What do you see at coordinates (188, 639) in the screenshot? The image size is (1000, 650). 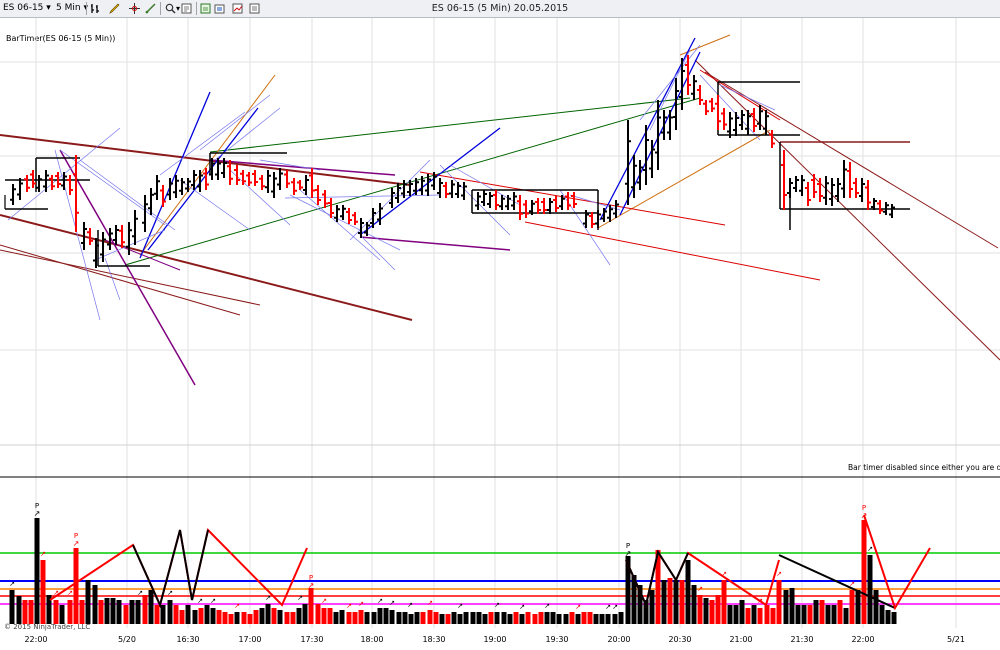 I see `time-axis-tick-label: 16:30` at bounding box center [188, 639].